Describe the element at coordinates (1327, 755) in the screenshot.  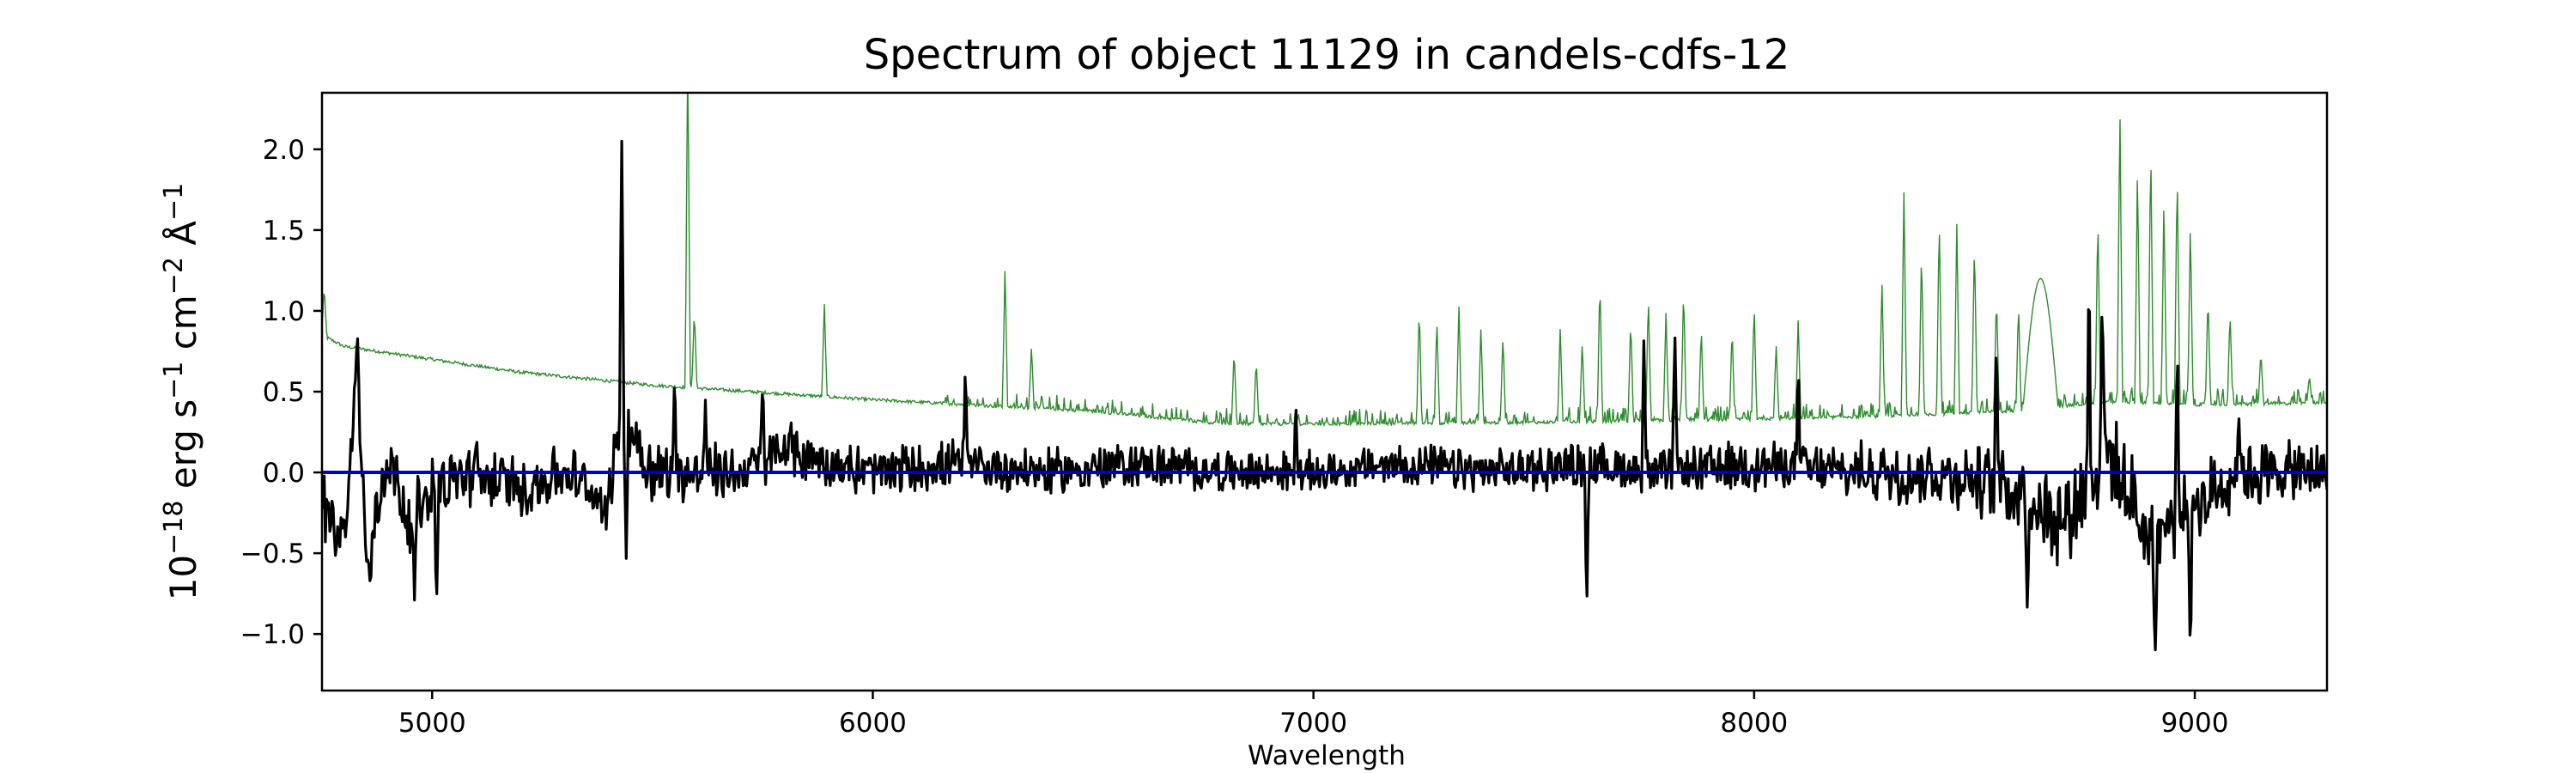
I see `x-axis-label: Wavelength` at that location.